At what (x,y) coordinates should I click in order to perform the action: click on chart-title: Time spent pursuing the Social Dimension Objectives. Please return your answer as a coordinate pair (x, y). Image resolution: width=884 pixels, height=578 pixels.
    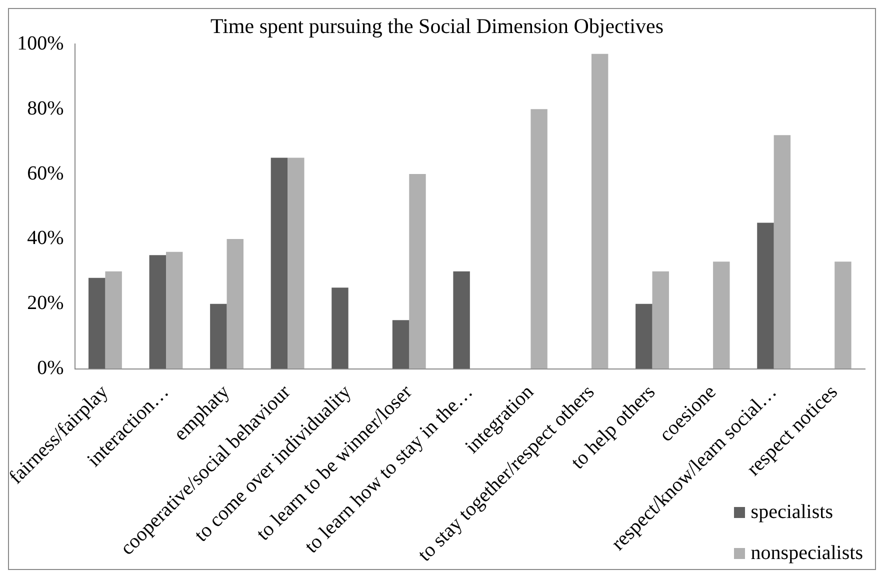
    Looking at the image, I should click on (437, 26).